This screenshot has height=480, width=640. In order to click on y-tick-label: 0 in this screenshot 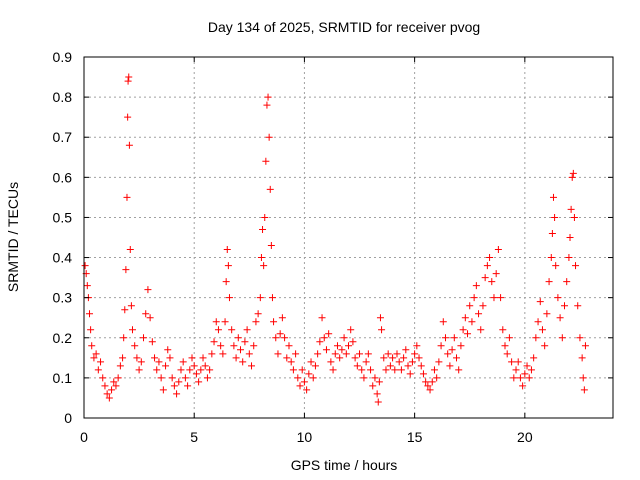, I will do `click(68, 418)`.